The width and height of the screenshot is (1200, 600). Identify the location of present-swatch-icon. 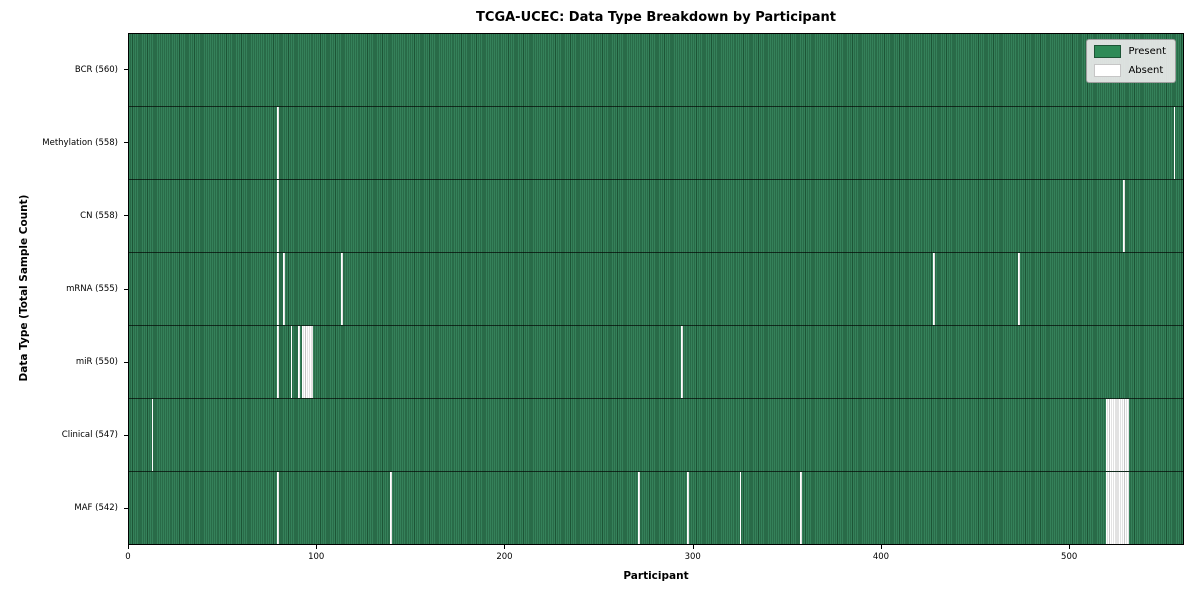
(1108, 51).